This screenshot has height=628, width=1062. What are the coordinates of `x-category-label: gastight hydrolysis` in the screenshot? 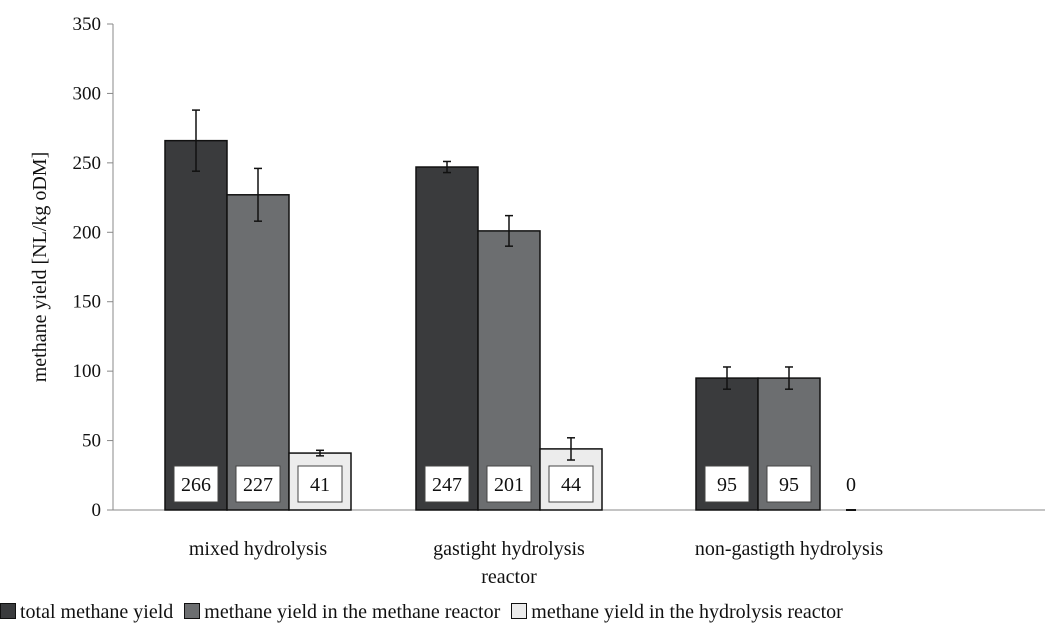 It's located at (509, 549).